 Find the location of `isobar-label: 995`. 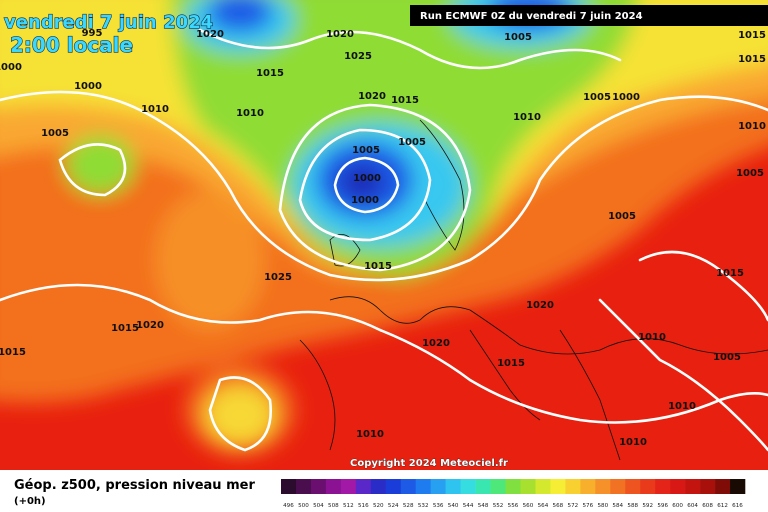

isobar-label: 995 is located at coordinates (92, 33).